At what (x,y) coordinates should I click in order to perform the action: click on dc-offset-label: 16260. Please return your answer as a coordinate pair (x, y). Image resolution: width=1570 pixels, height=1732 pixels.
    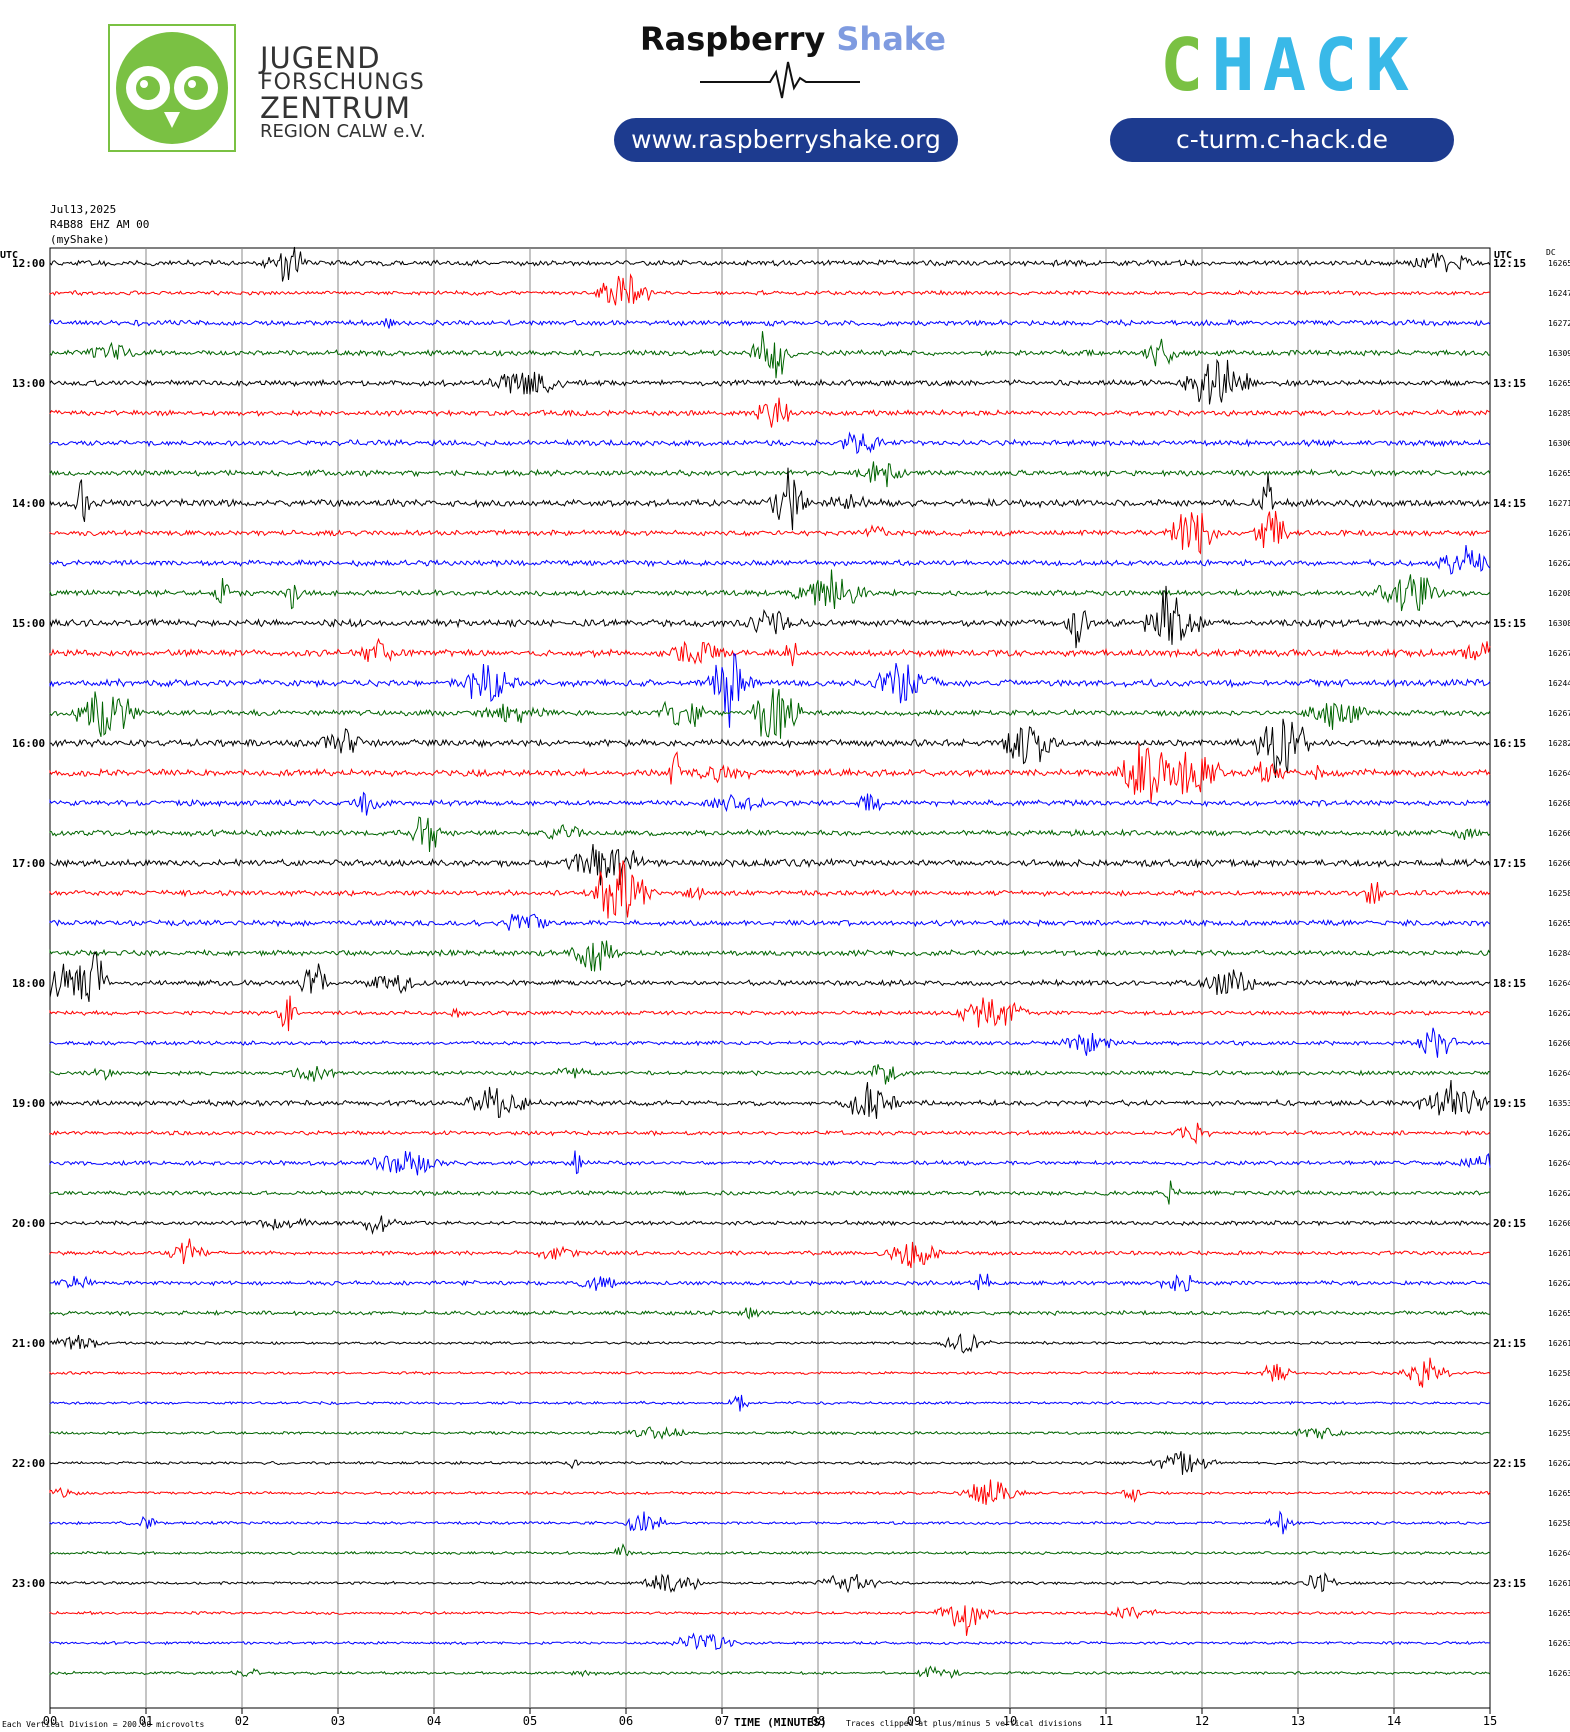
    Looking at the image, I should click on (1559, 1223).